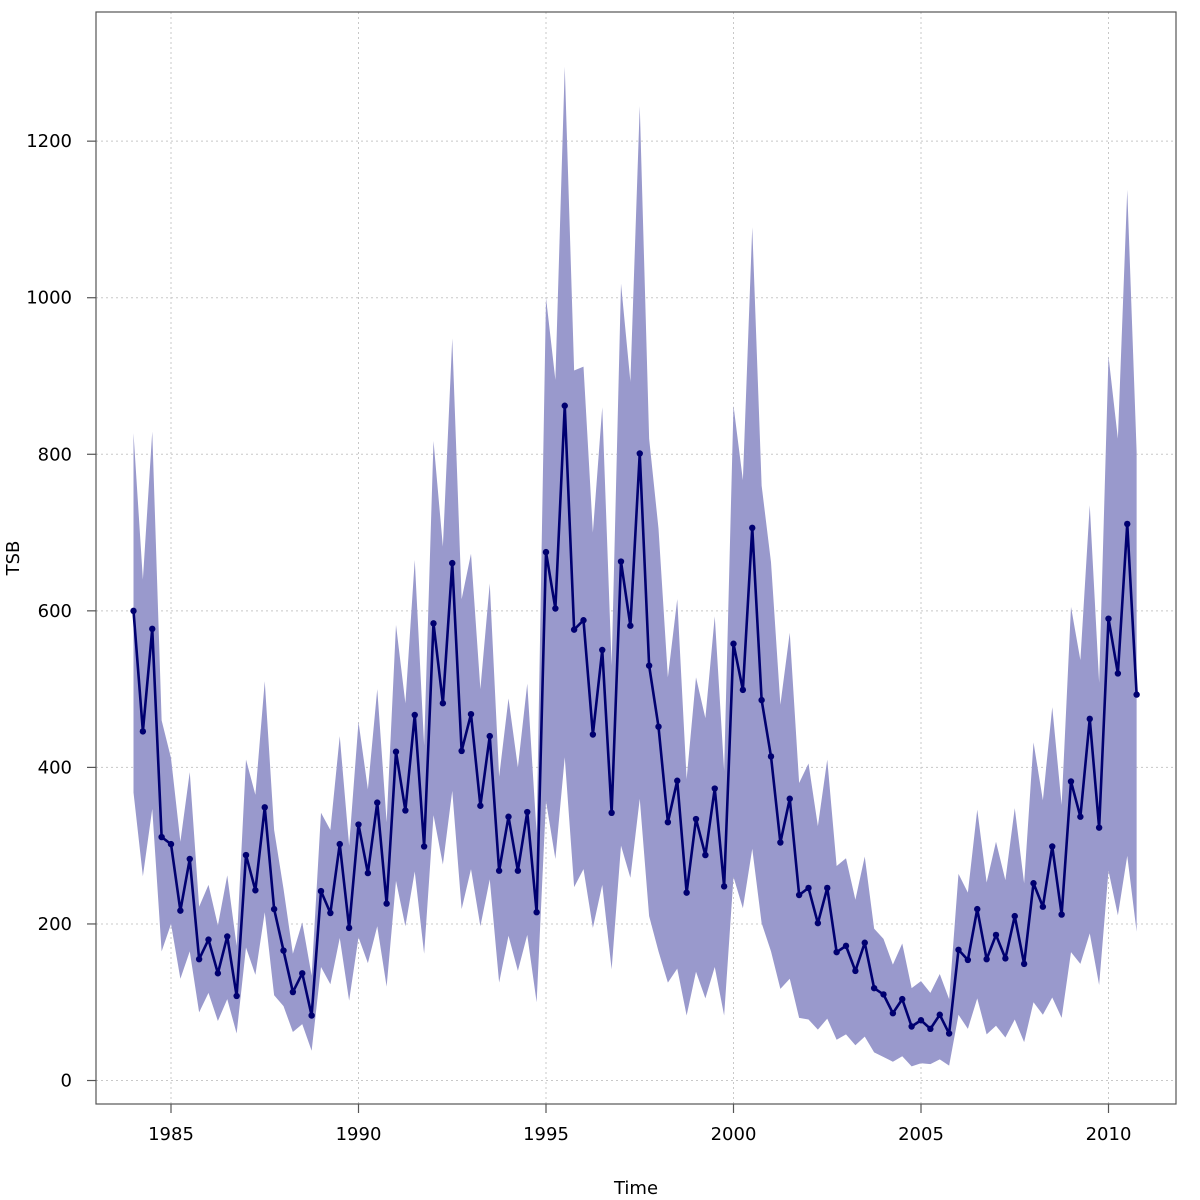 This screenshot has height=1200, width=1200. What do you see at coordinates (55, 454) in the screenshot?
I see `y-tick-label: 800` at bounding box center [55, 454].